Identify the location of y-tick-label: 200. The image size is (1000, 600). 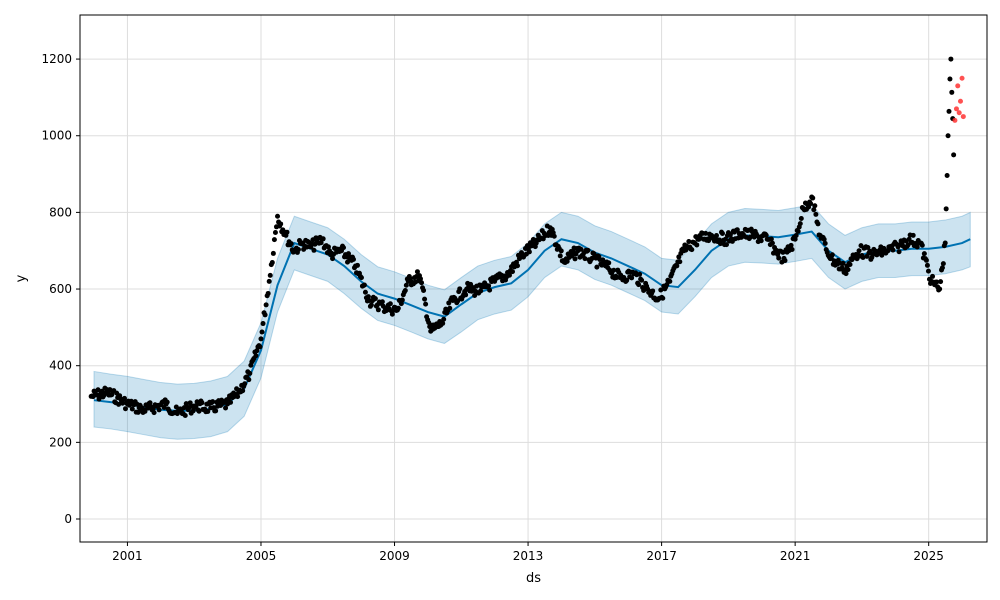
(60, 442).